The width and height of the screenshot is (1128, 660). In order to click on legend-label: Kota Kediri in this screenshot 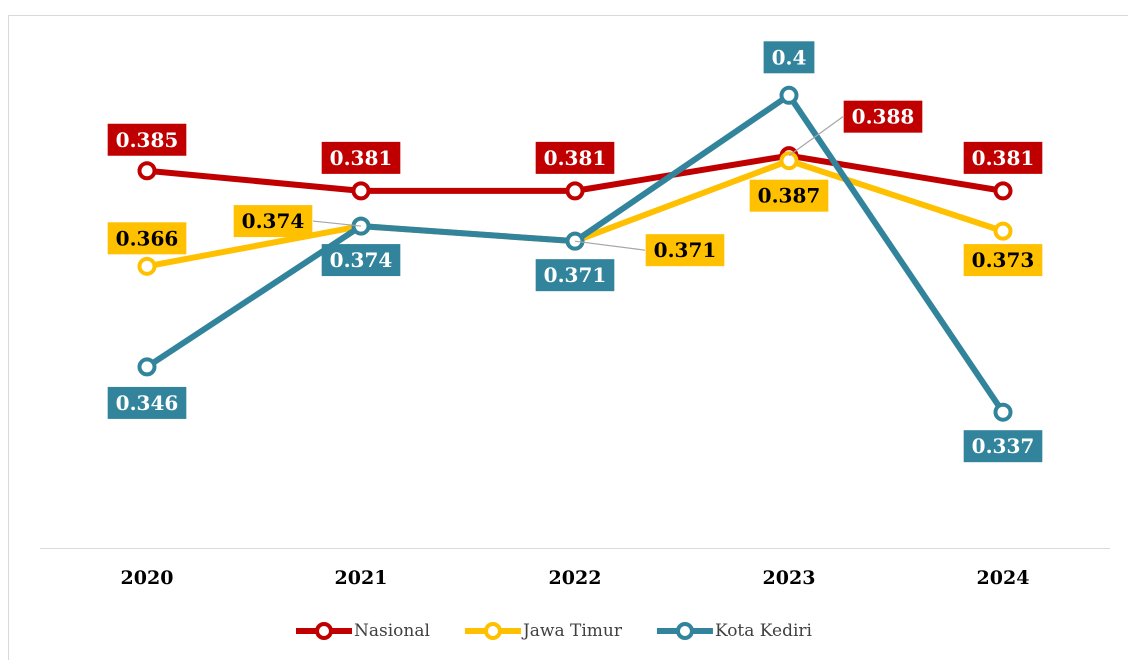, I will do `click(764, 631)`.